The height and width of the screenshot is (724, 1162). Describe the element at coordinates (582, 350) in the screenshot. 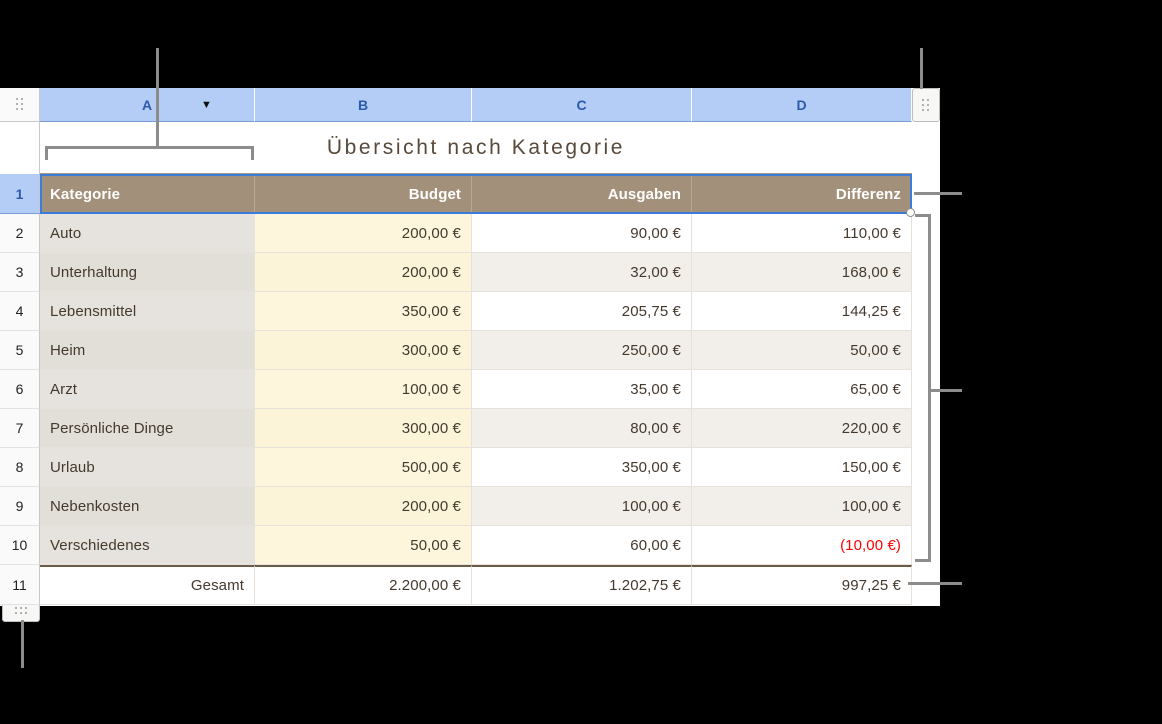

I see `table-cell-ausgaben: 250,00 €` at that location.